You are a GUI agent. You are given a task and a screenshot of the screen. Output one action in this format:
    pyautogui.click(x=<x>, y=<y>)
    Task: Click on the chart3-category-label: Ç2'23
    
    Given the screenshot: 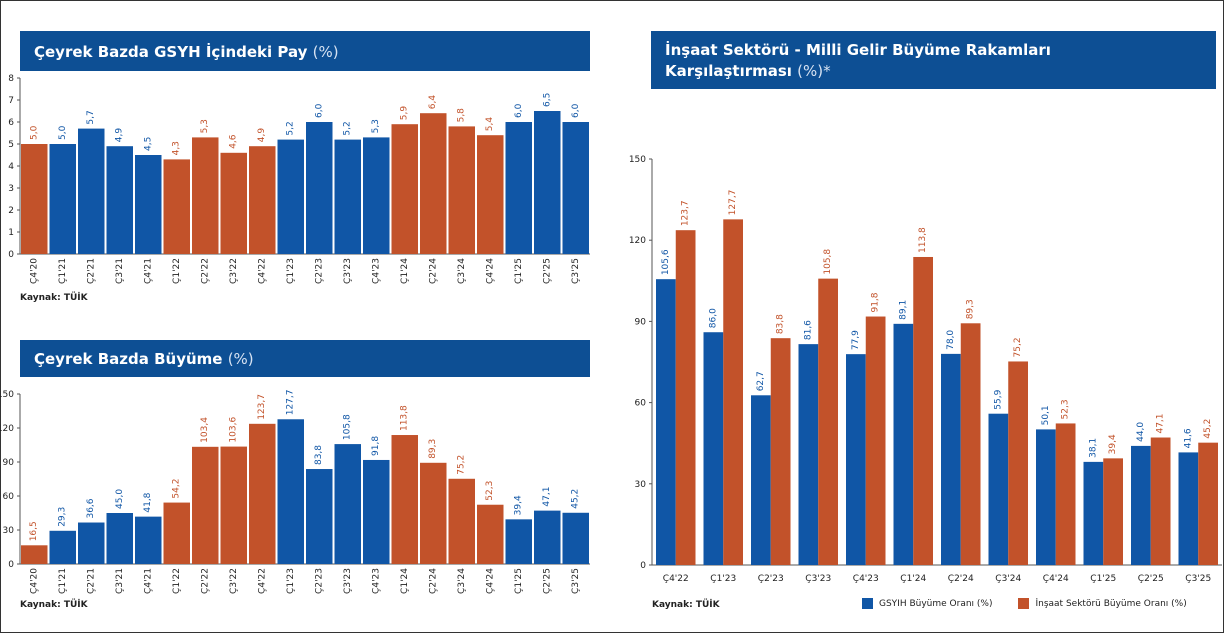 What is the action you would take?
    pyautogui.click(x=771, y=579)
    